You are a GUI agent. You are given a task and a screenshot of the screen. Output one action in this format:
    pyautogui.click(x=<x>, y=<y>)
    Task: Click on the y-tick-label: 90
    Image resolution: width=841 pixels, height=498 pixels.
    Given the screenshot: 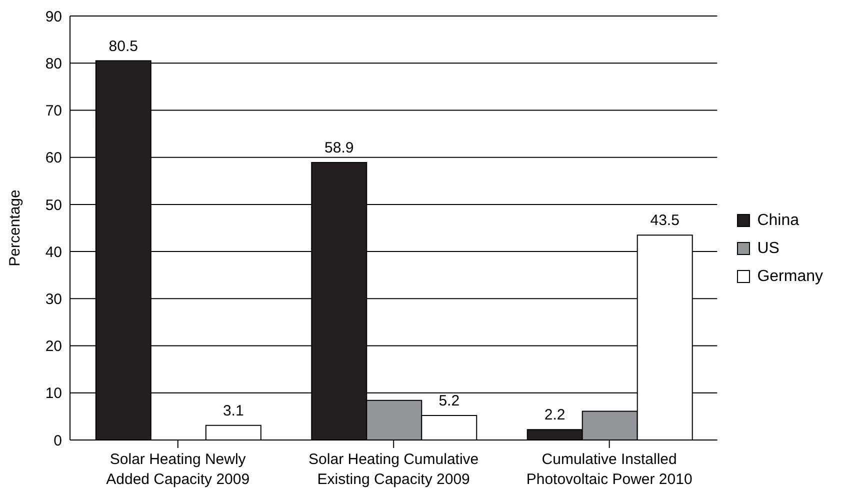 What is the action you would take?
    pyautogui.click(x=53, y=17)
    